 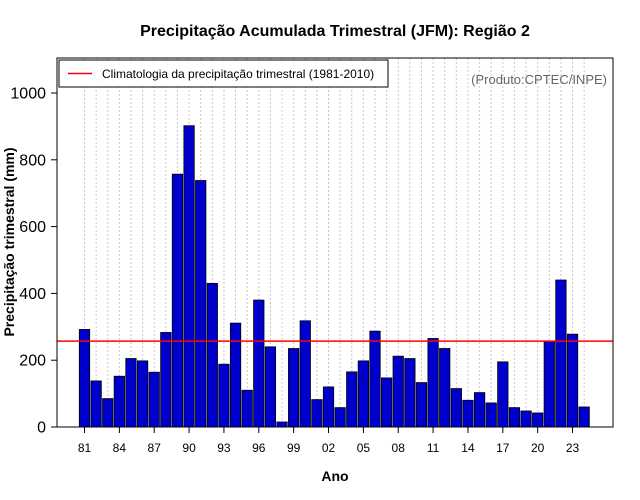 What do you see at coordinates (491, 415) in the screenshot?
I see `bar-2016` at bounding box center [491, 415].